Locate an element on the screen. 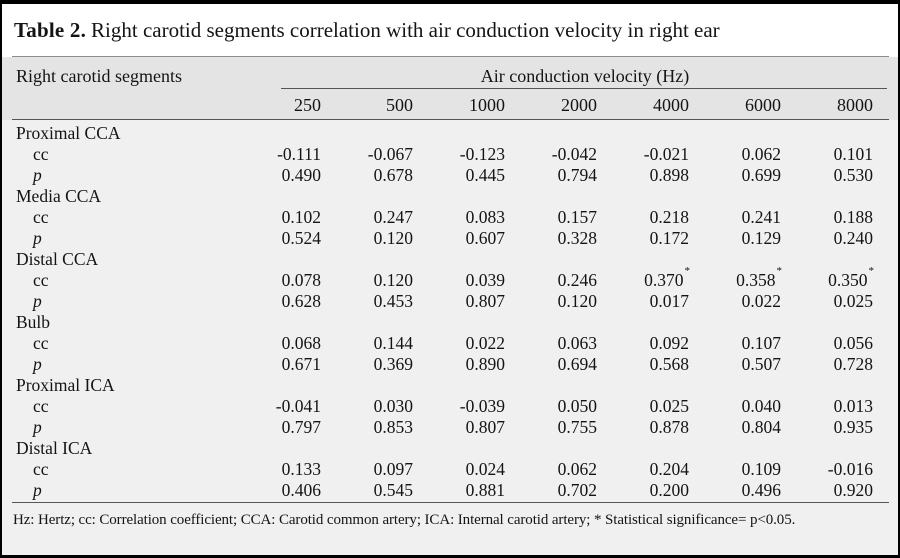 Image resolution: width=900 pixels, height=558 pixels. segment-group-row: Bulb is located at coordinates (450, 322).